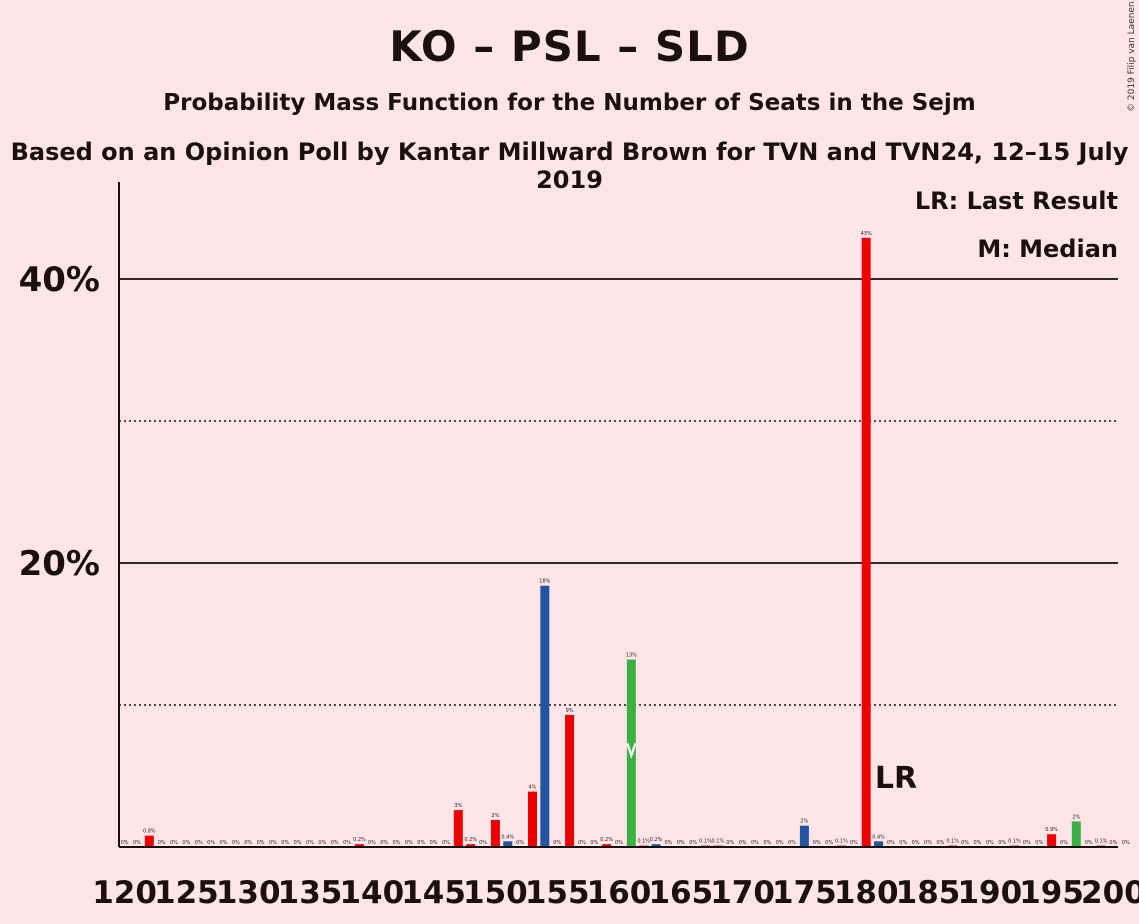  What do you see at coordinates (544, 582) in the screenshot?
I see `data-label-seat-154: 18%` at bounding box center [544, 582].